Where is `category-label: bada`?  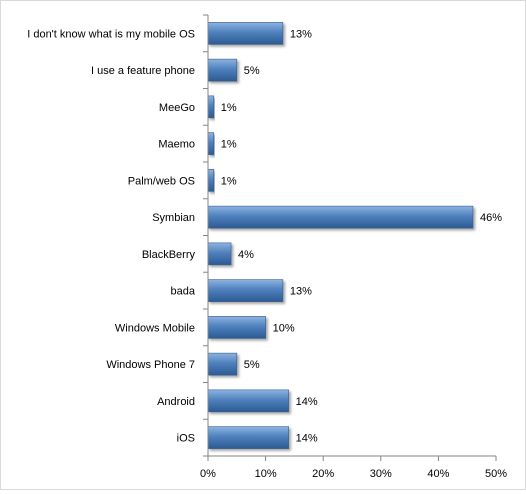
category-label: bada is located at coordinates (183, 292).